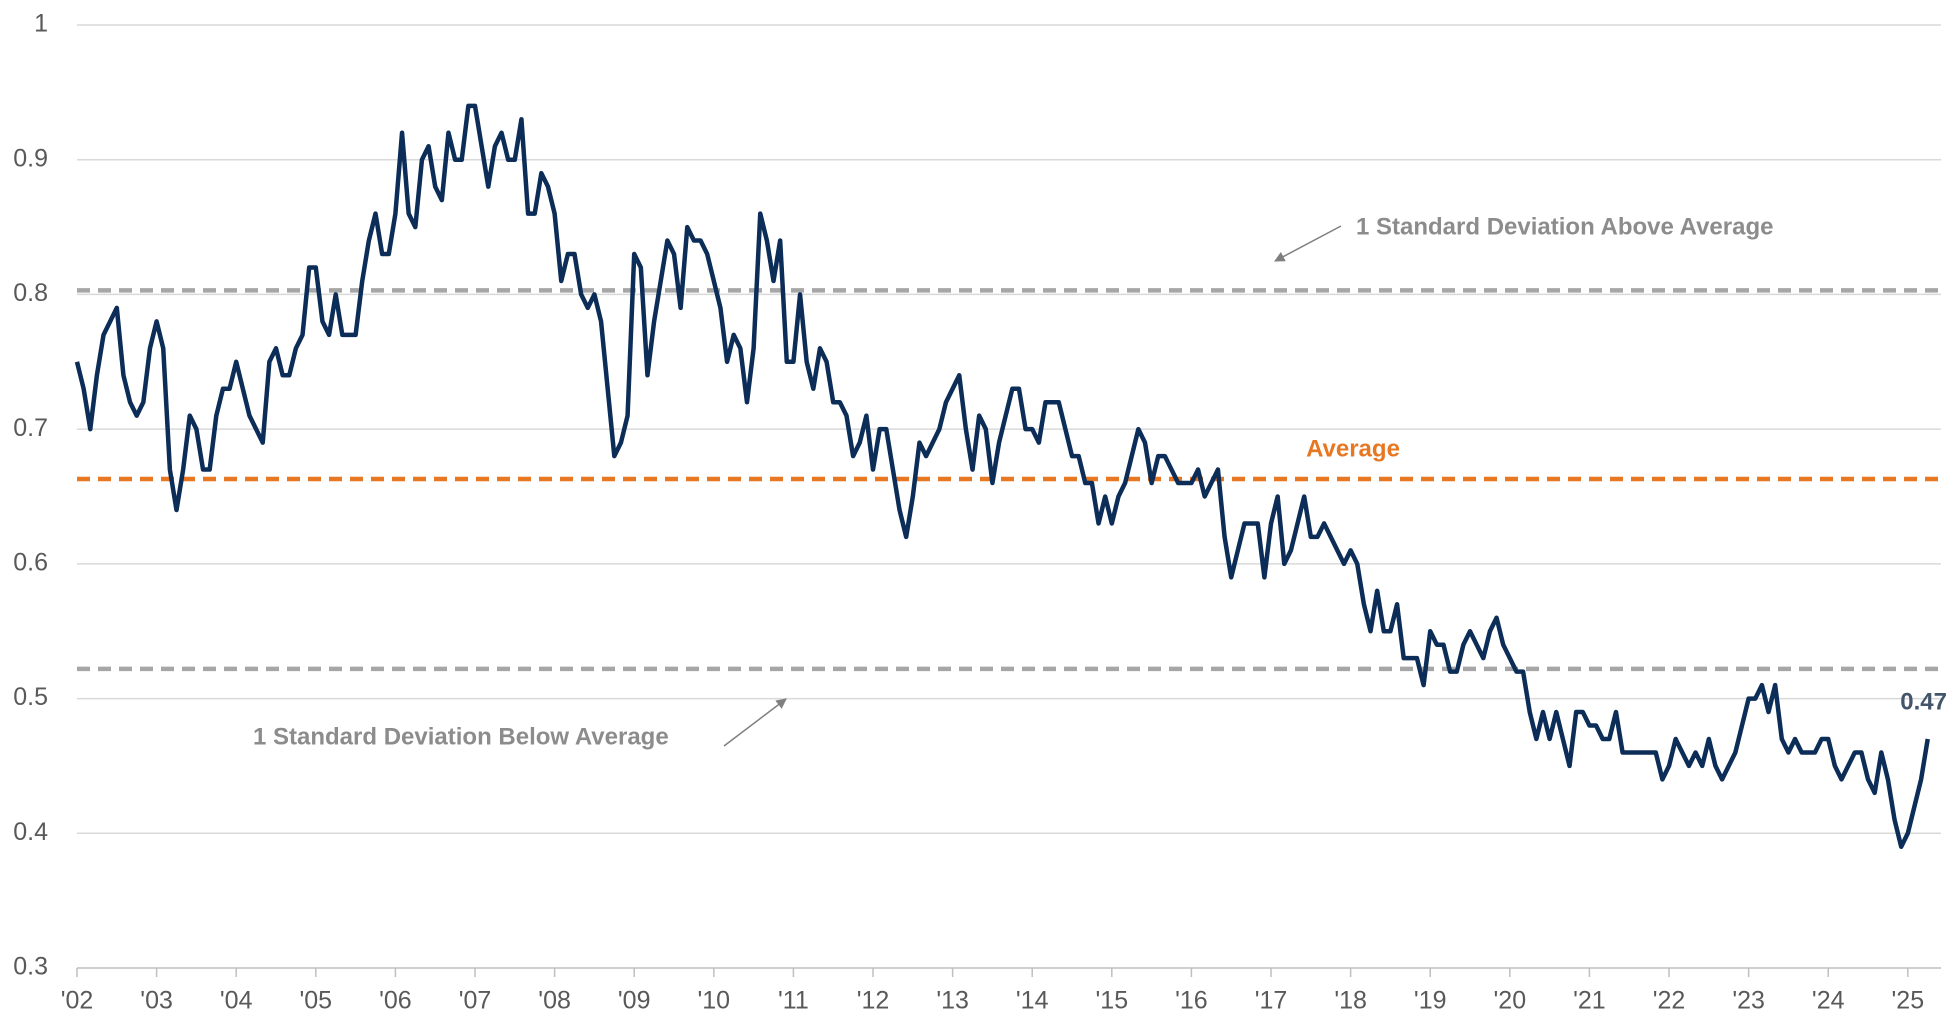 This screenshot has width=1950, height=1019. Describe the element at coordinates (30, 293) in the screenshot. I see `y-tick-label: 0.8` at that location.